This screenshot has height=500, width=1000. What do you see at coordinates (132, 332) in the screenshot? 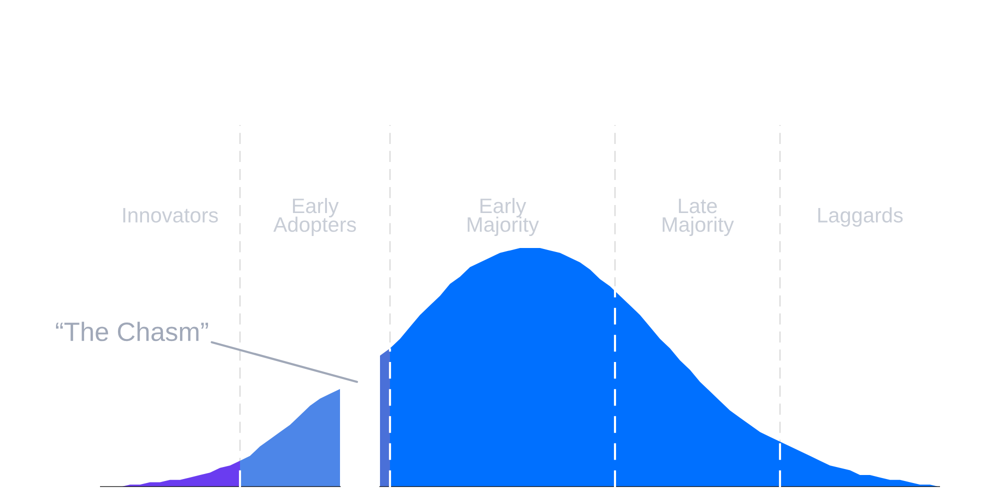
I see `annotation: “The Chasm”` at bounding box center [132, 332].